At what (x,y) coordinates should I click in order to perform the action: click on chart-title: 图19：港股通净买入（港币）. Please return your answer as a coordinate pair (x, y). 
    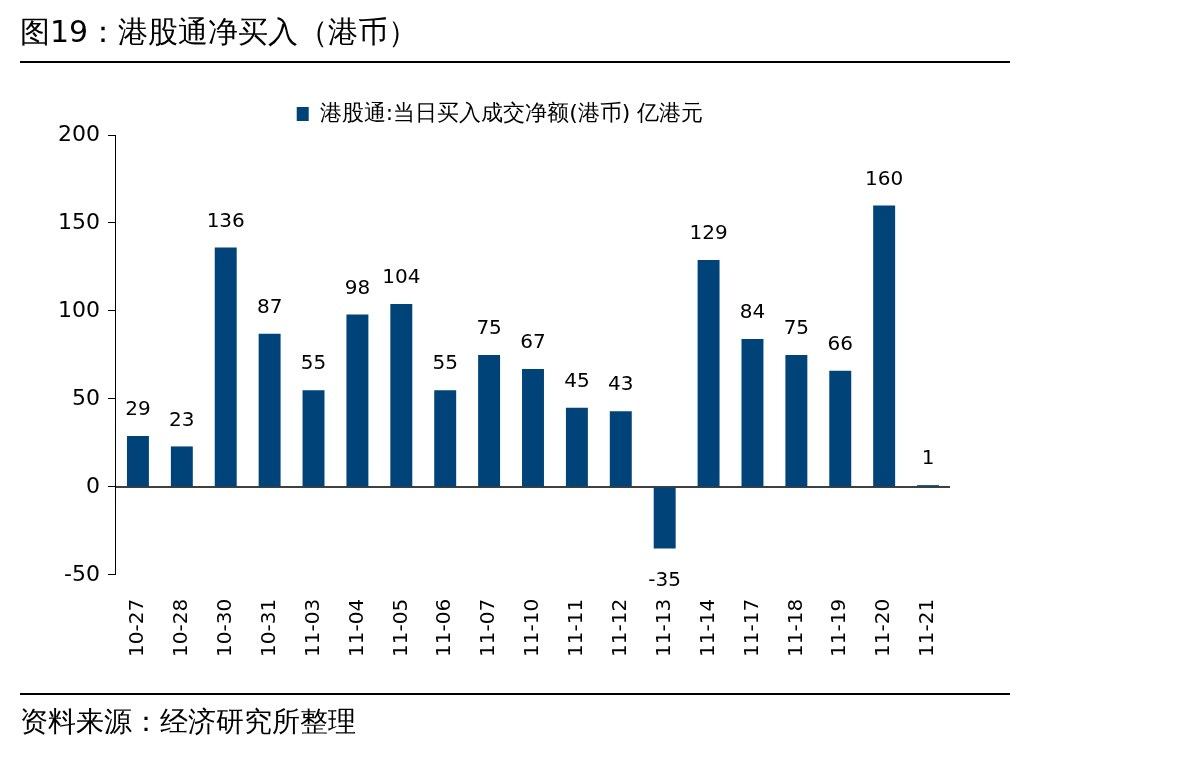
    Looking at the image, I should click on (220, 32).